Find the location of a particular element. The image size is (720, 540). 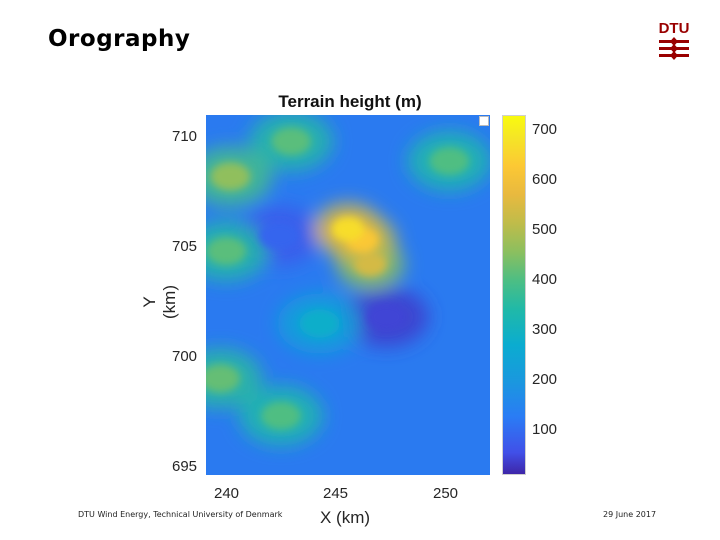

colorbar-tick-label: 700 is located at coordinates (545, 129).